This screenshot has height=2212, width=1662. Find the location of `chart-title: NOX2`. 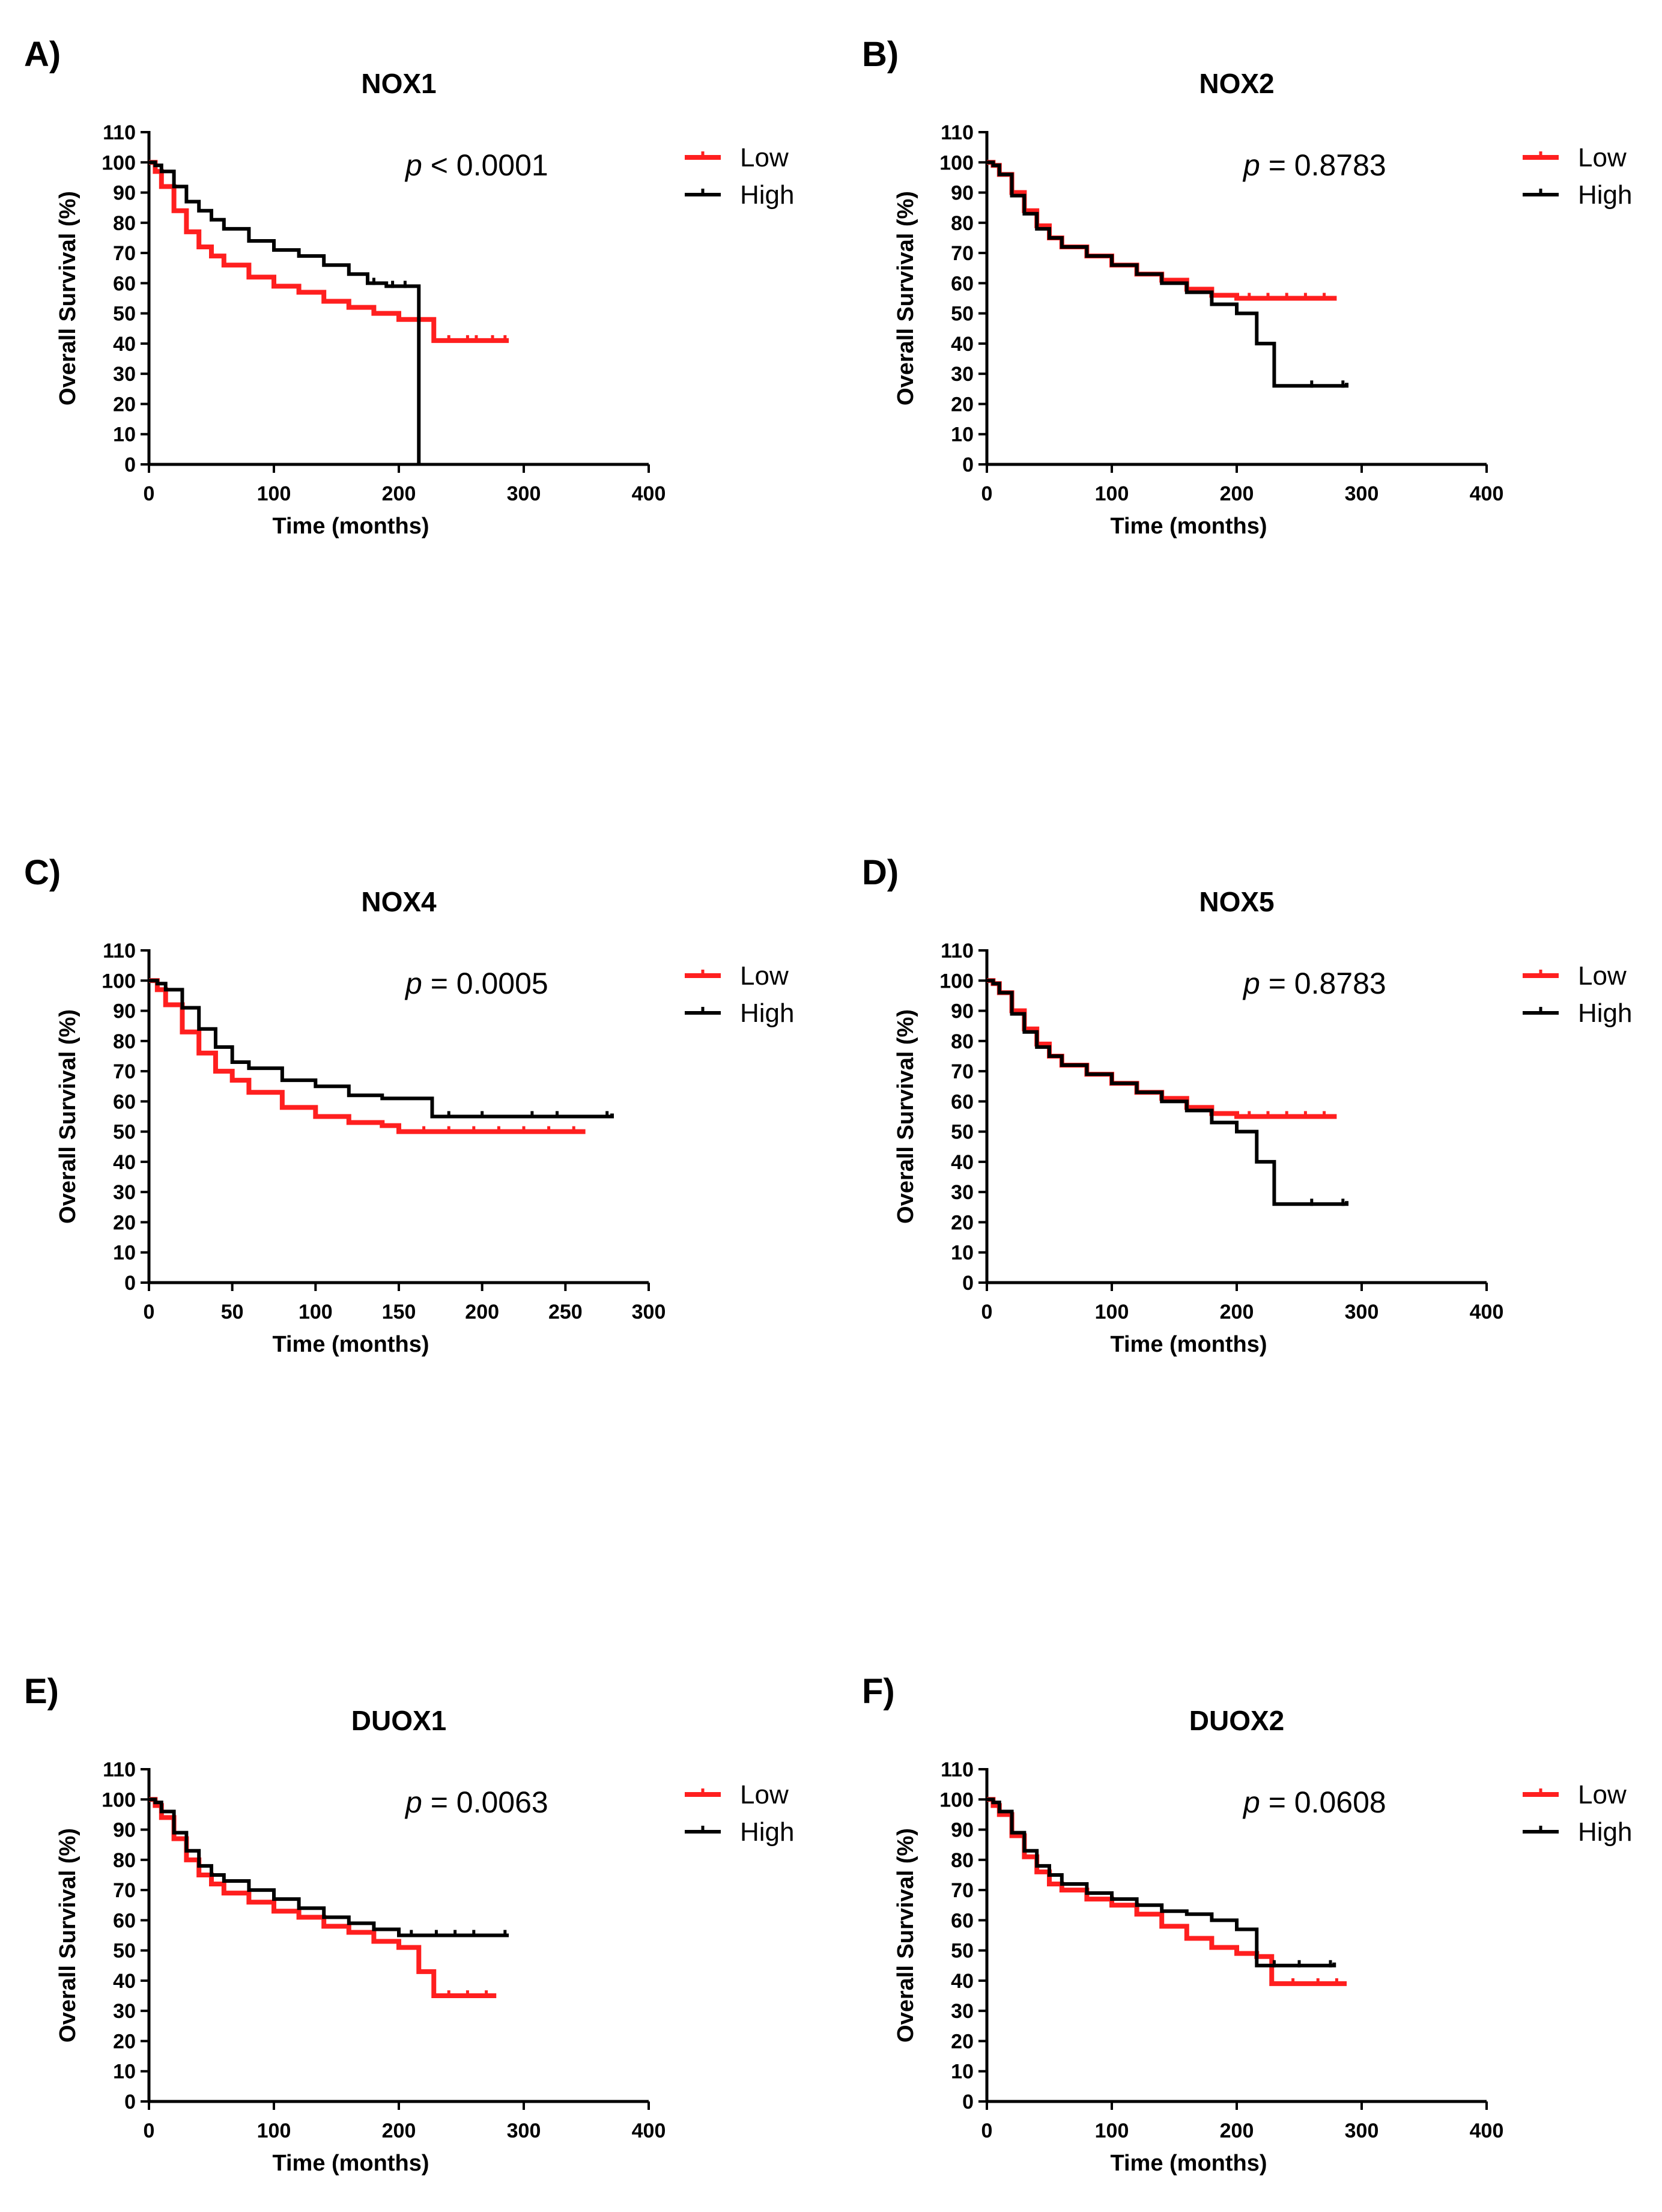

chart-title: NOX2 is located at coordinates (1236, 83).